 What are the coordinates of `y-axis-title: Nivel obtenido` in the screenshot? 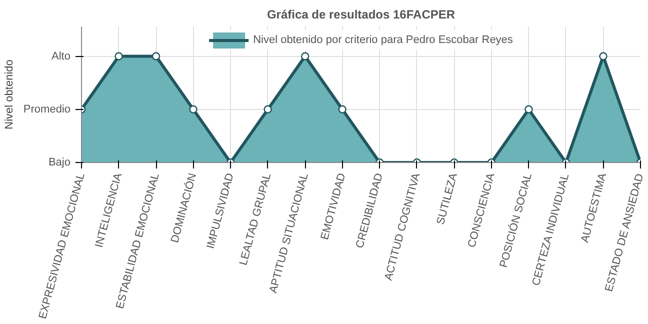 It's located at (9, 95).